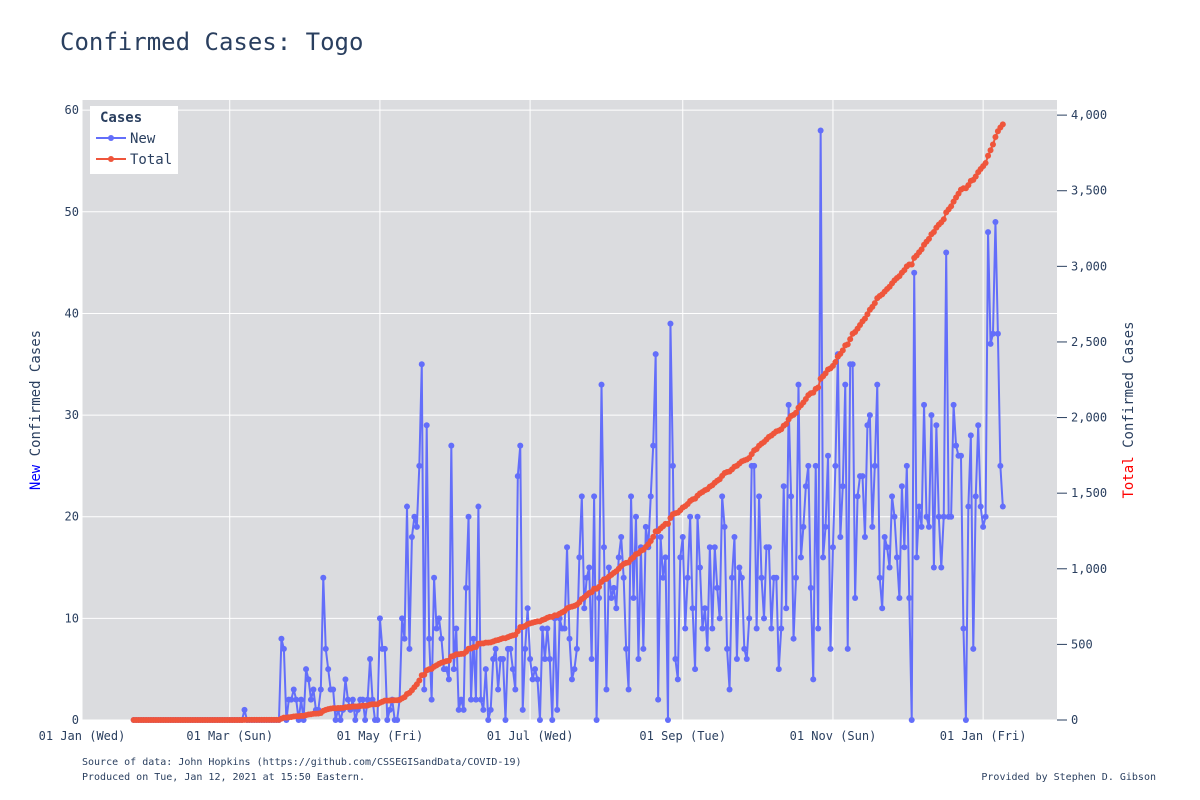 This screenshot has width=1200, height=800. What do you see at coordinates (380, 736) in the screenshot?
I see `x-tick-label: 01 May (Fri)` at bounding box center [380, 736].